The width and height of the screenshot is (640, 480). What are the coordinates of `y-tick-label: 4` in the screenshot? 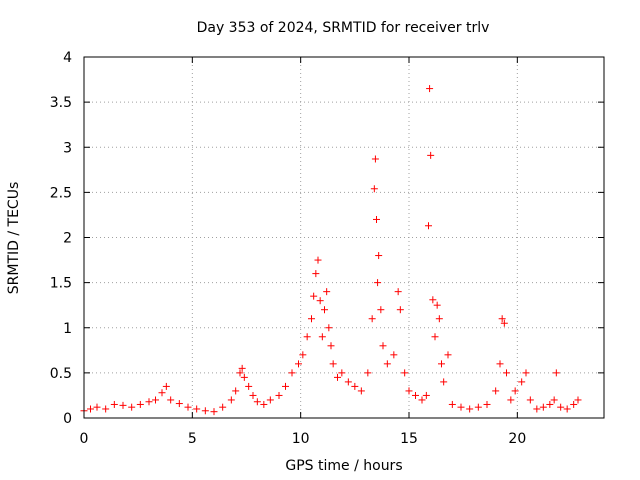 It's located at (67, 58).